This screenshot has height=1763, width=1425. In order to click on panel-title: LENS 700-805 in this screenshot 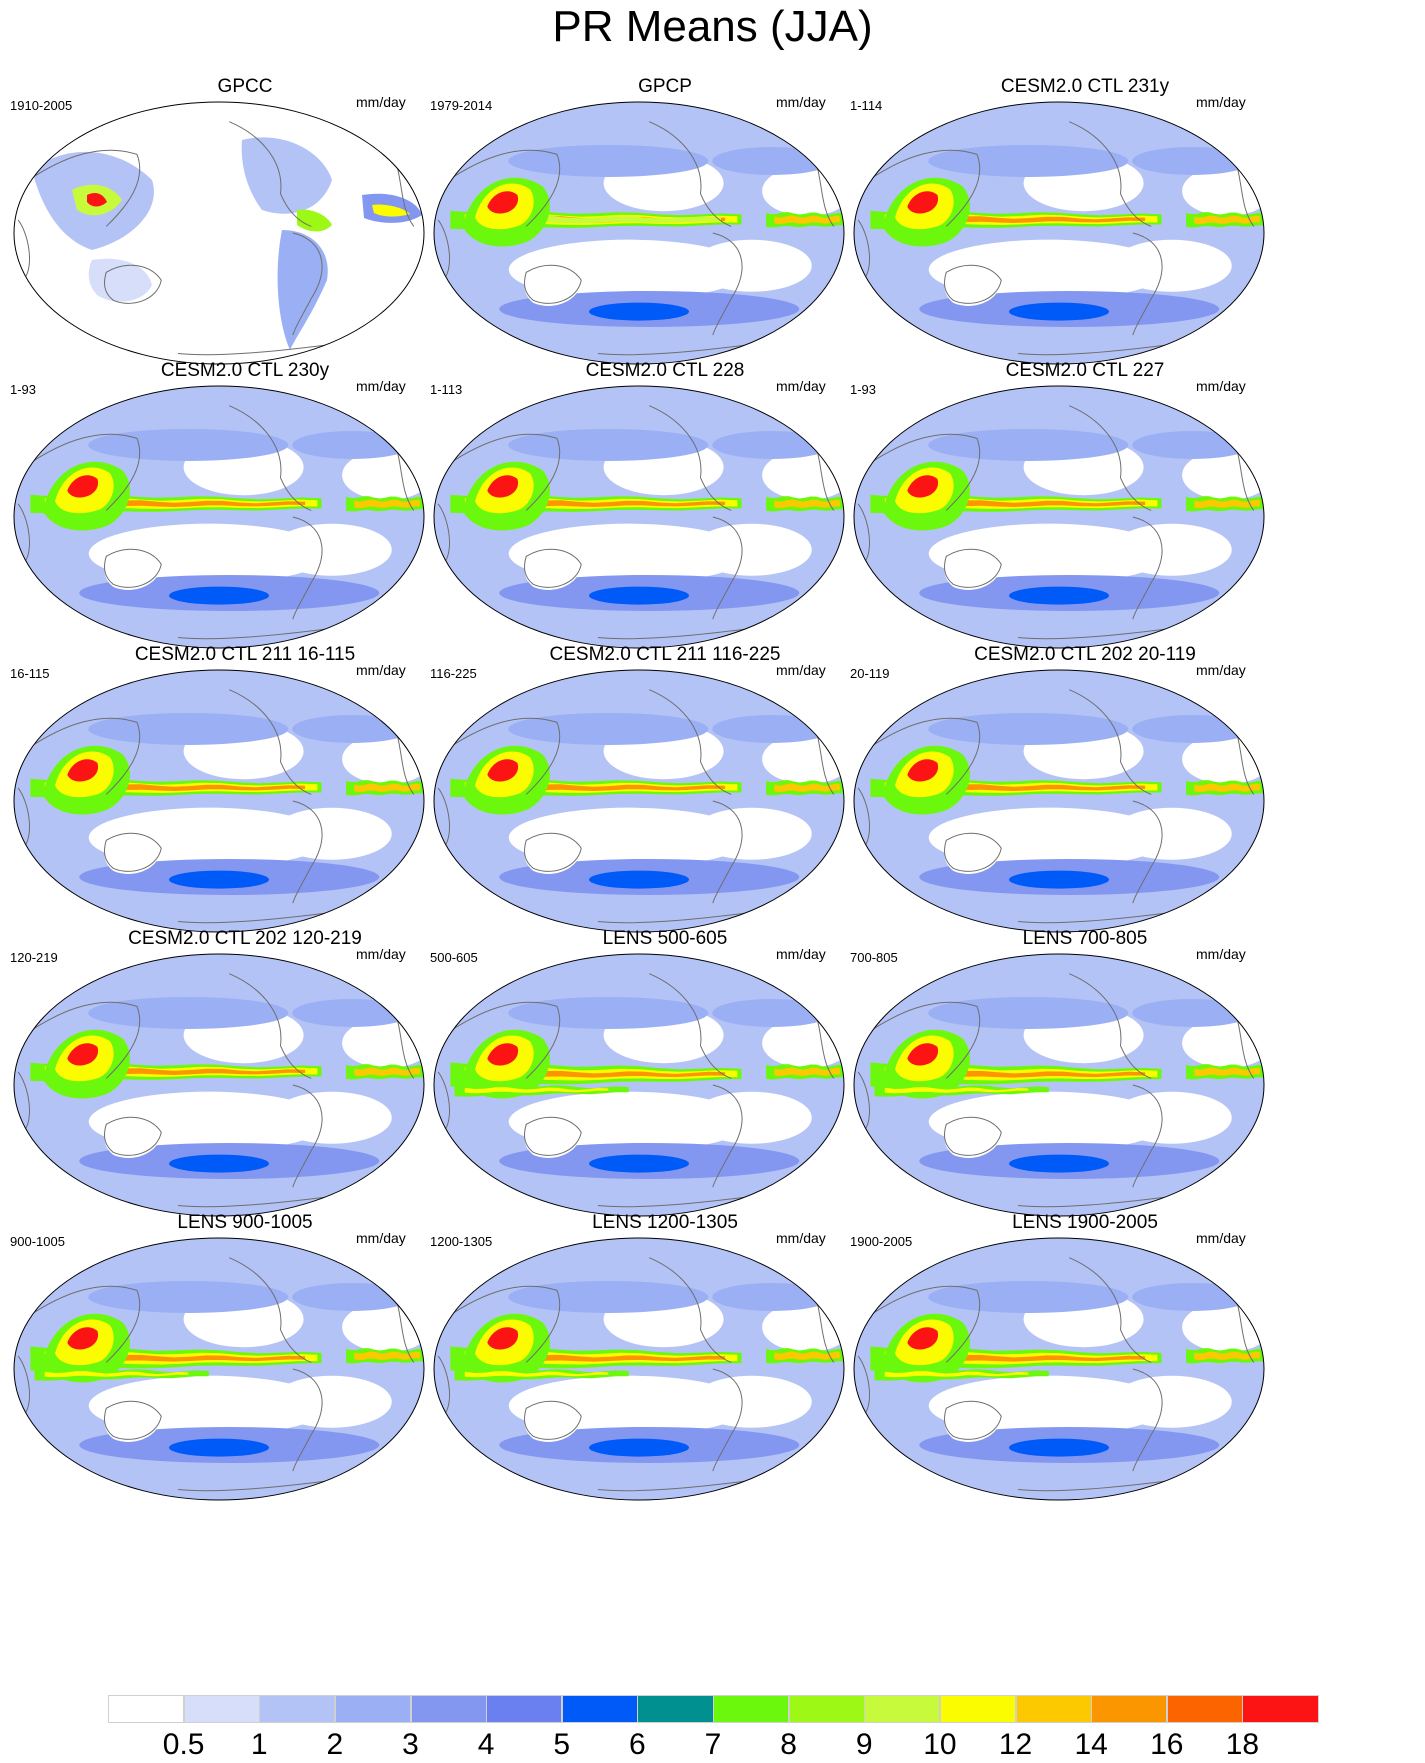, I will do `click(1085, 938)`.